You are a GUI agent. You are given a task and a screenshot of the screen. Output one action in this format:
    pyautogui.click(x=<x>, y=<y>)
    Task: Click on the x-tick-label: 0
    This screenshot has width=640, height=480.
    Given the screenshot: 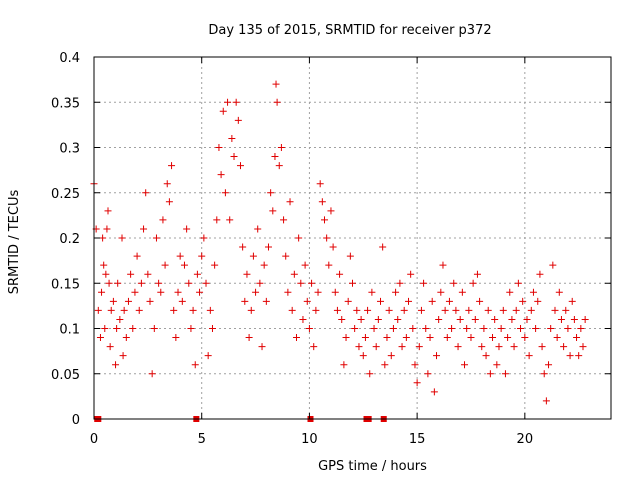 What is the action you would take?
    pyautogui.click(x=94, y=439)
    